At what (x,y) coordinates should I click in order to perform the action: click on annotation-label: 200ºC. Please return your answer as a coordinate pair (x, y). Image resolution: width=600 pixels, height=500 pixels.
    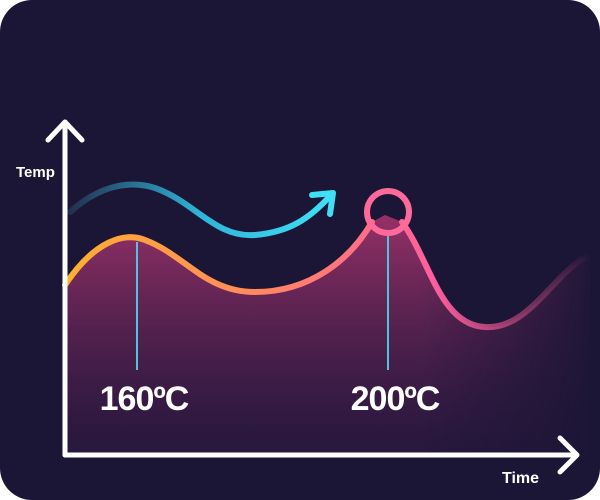
    Looking at the image, I should click on (395, 399).